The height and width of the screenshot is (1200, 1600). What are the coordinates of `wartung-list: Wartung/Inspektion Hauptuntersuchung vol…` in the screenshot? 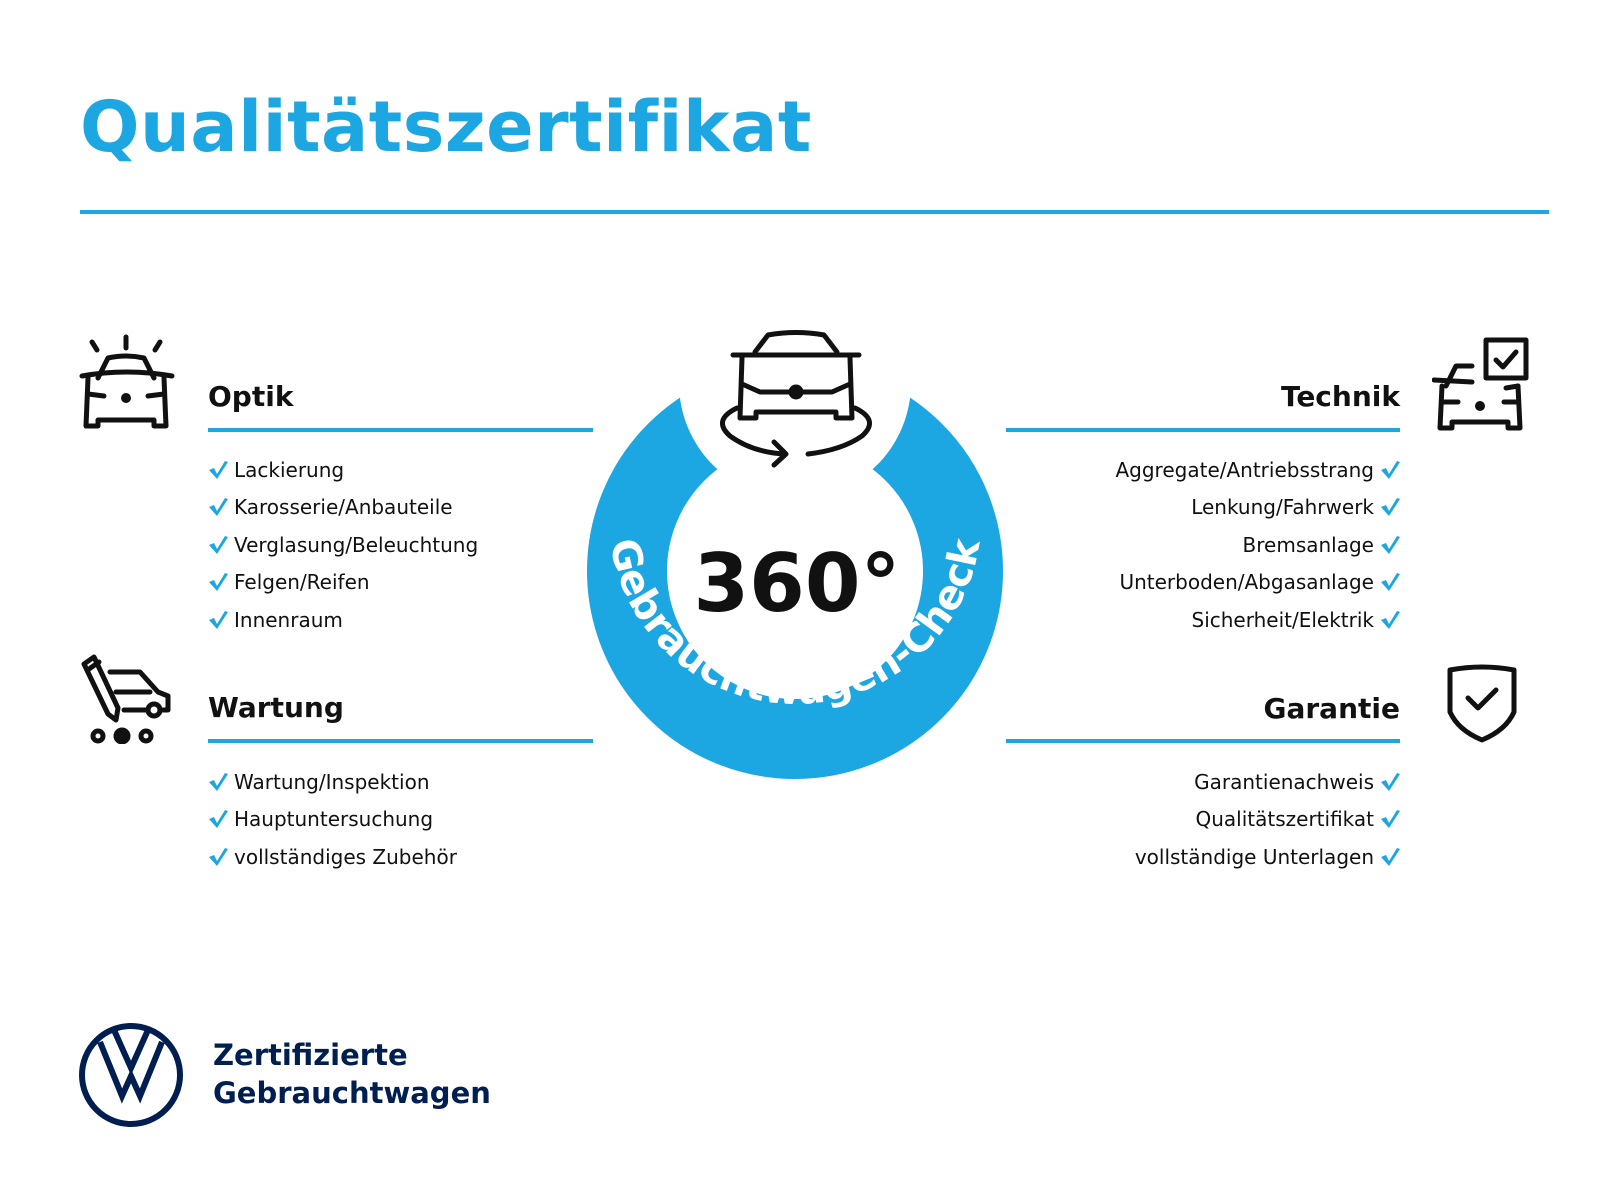 It's located at (332, 819).